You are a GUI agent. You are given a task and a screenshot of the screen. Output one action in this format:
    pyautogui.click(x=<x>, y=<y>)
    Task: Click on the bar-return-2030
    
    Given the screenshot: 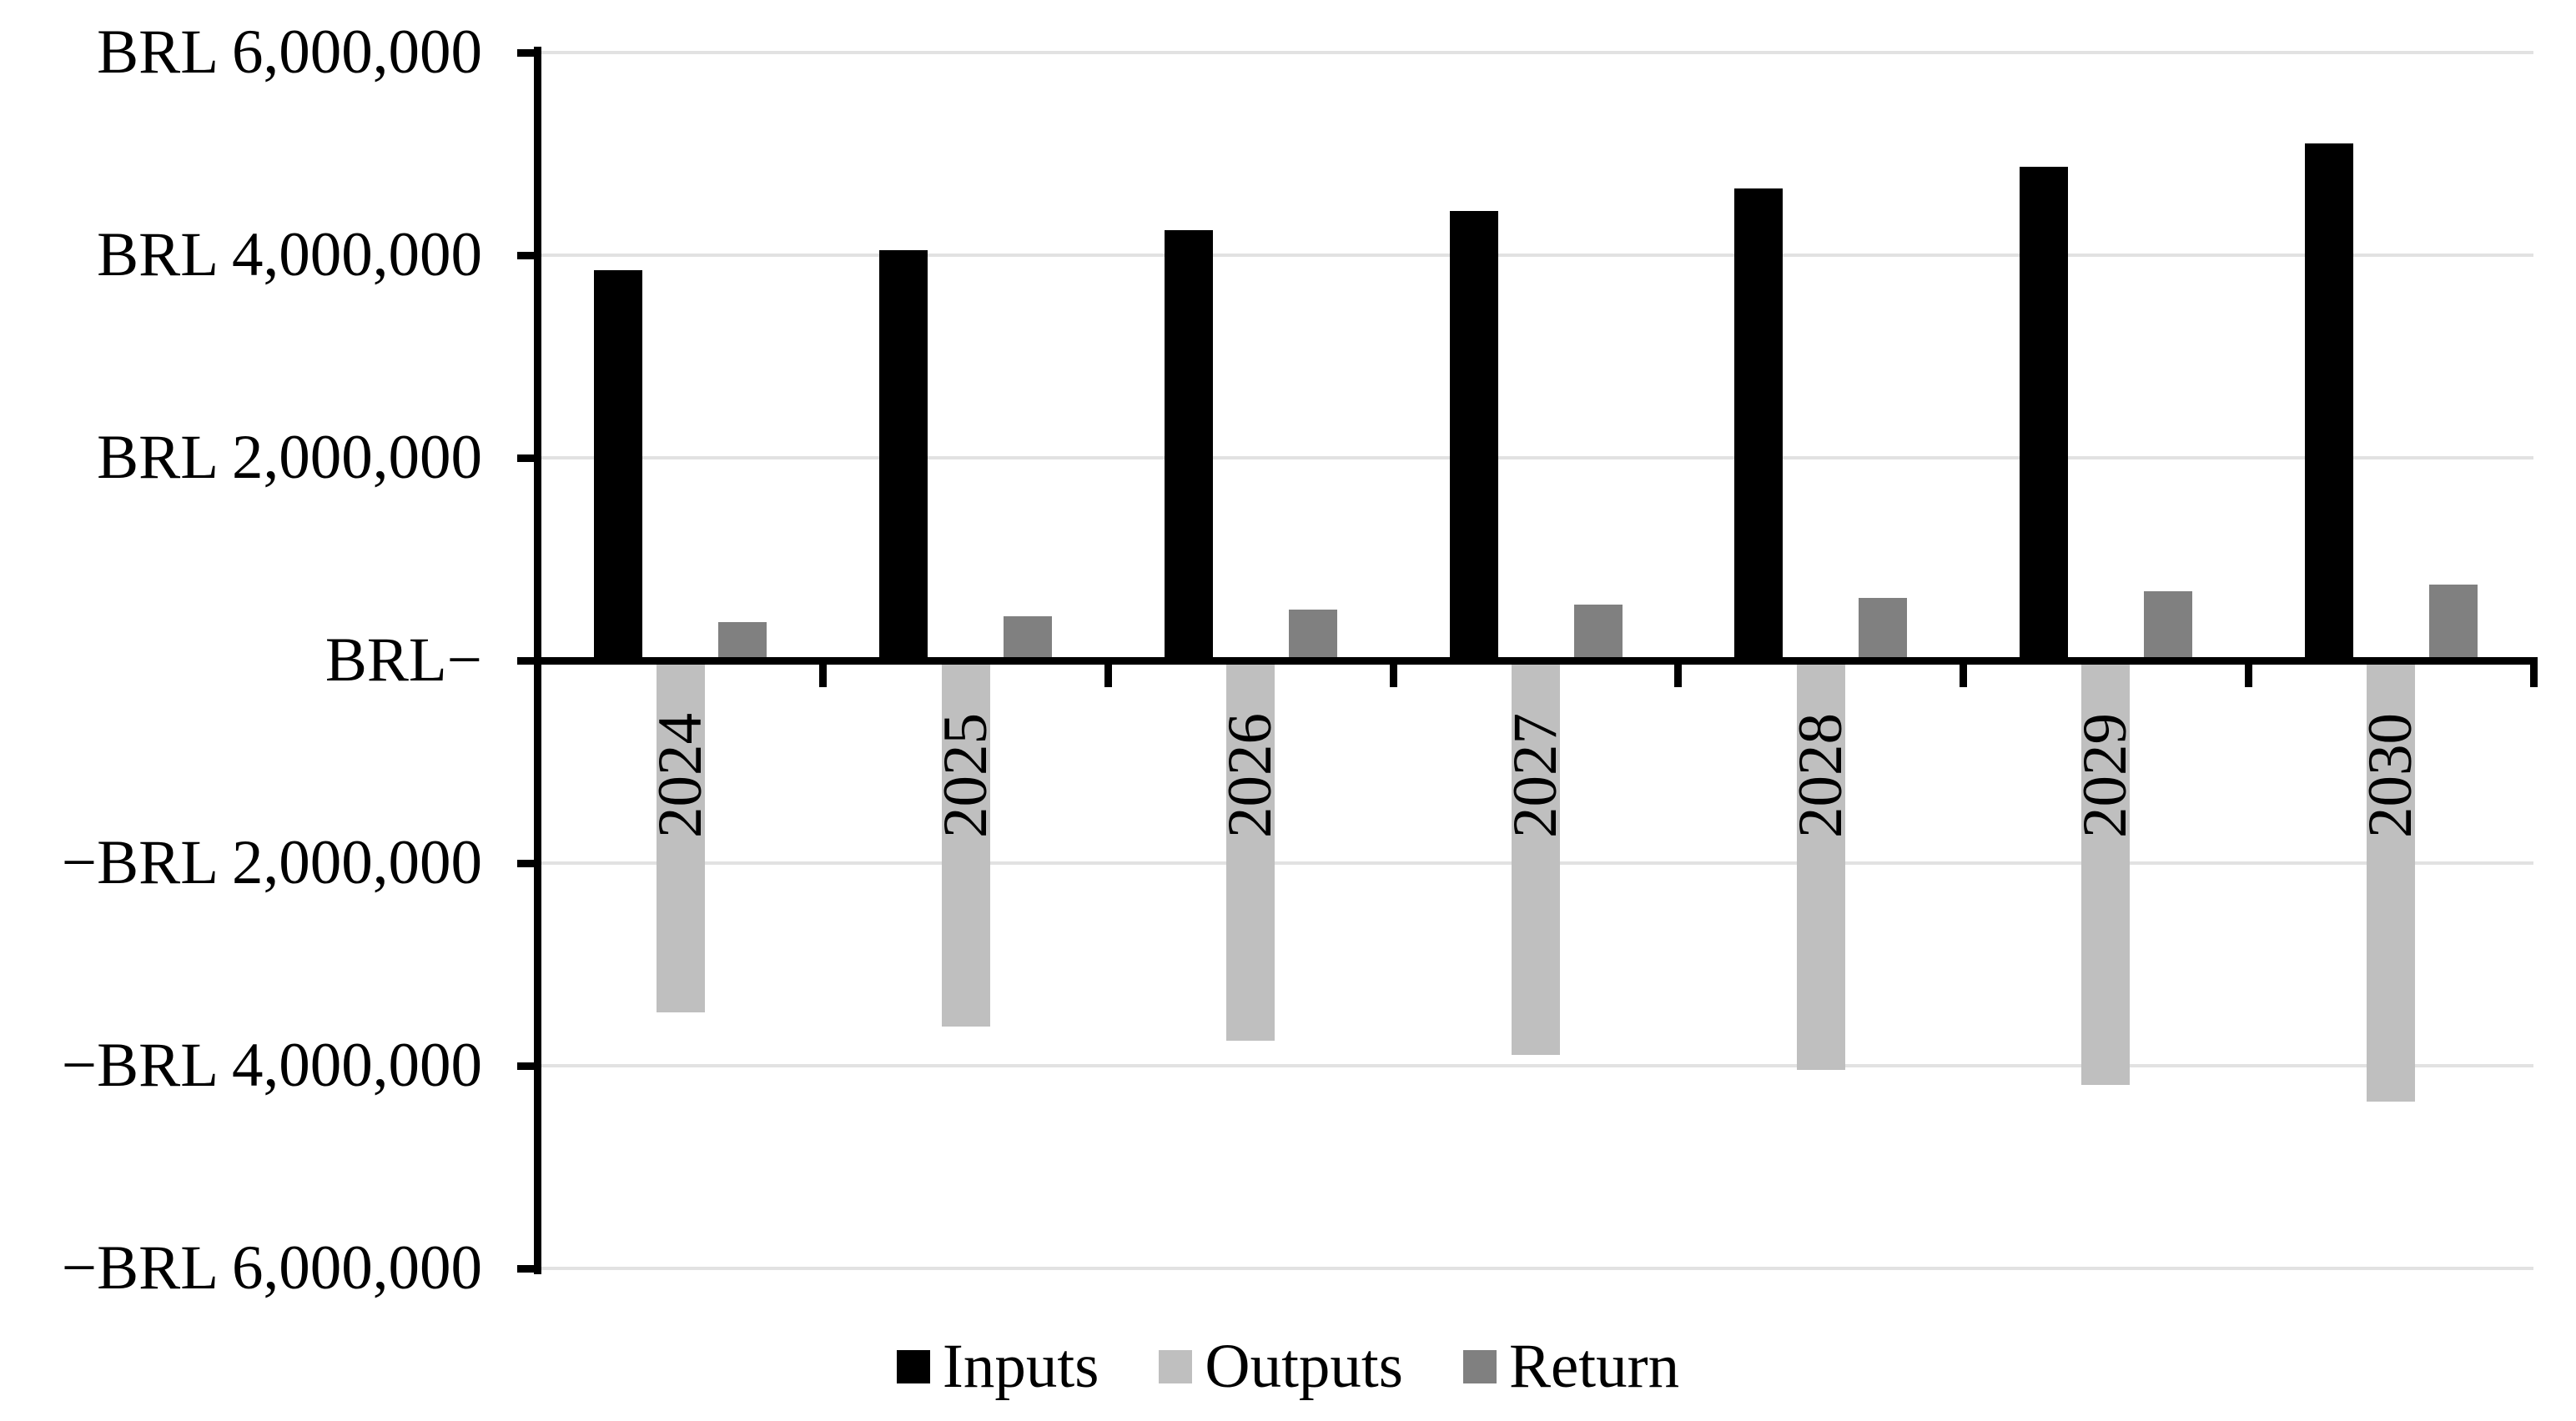 What is the action you would take?
    pyautogui.click(x=2453, y=622)
    